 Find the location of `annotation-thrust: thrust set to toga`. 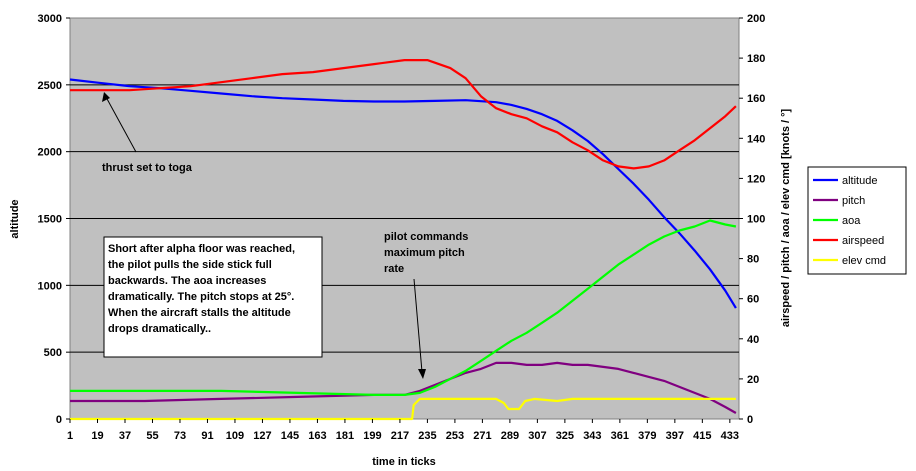

annotation-thrust: thrust set to toga is located at coordinates (147, 133).